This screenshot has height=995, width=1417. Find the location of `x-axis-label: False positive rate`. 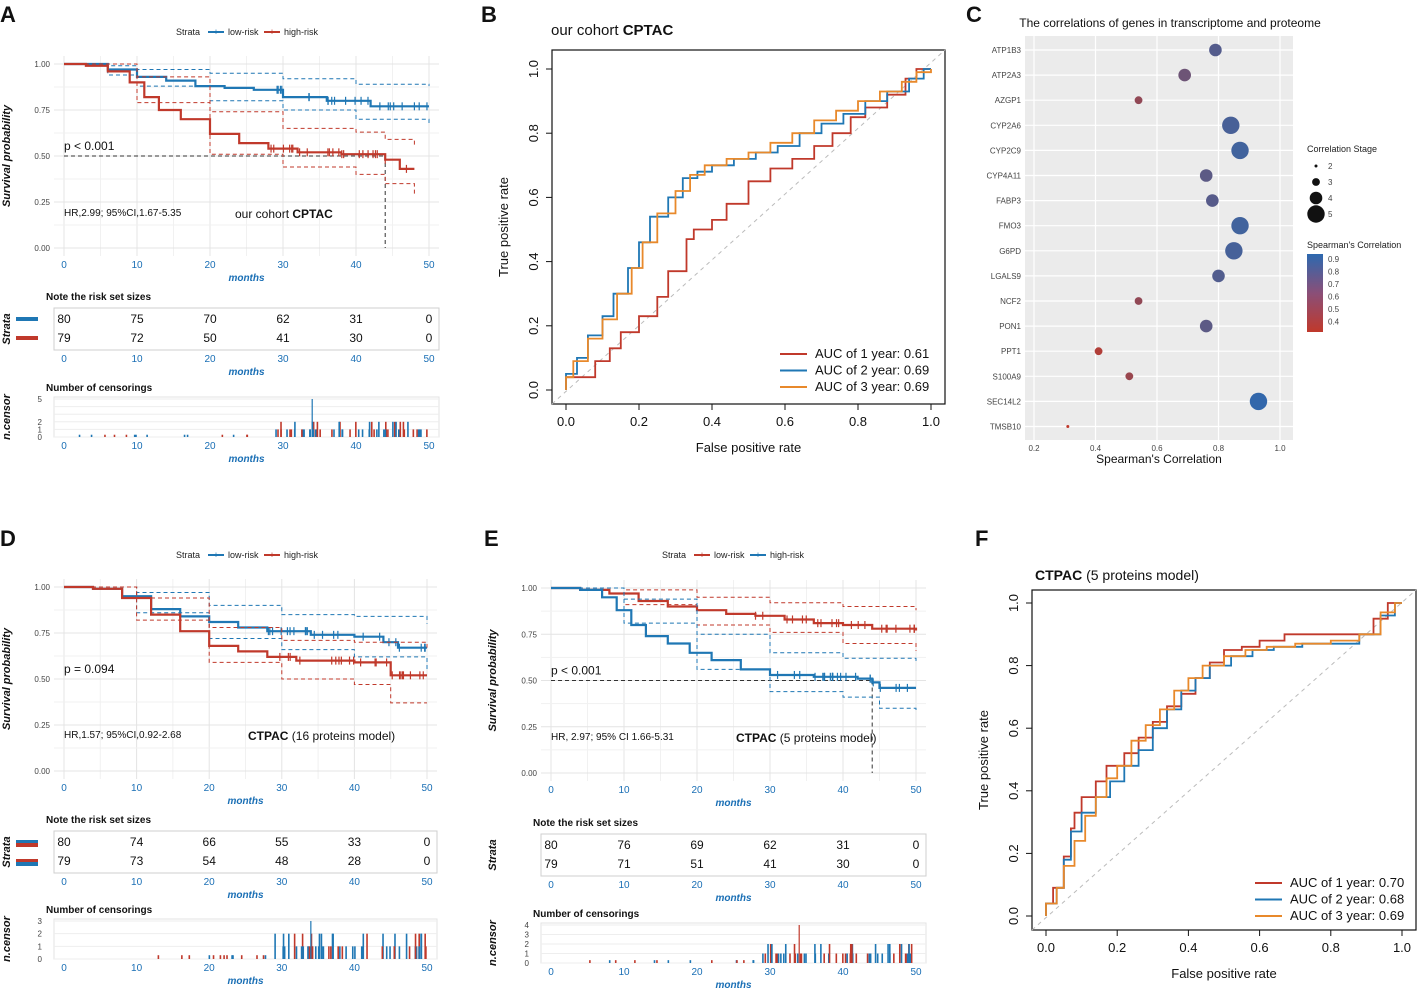

x-axis-label: False positive rate is located at coordinates (749, 447).